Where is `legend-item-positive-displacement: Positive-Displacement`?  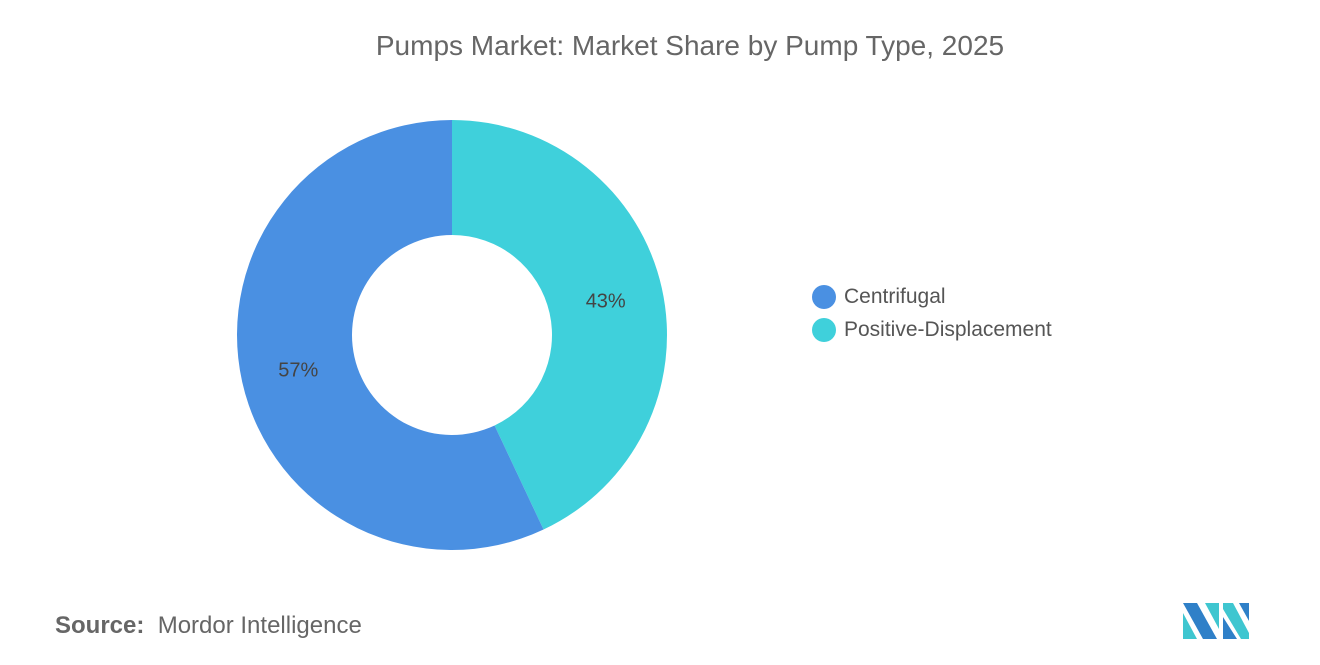 legend-item-positive-displacement: Positive-Displacement is located at coordinates (932, 330).